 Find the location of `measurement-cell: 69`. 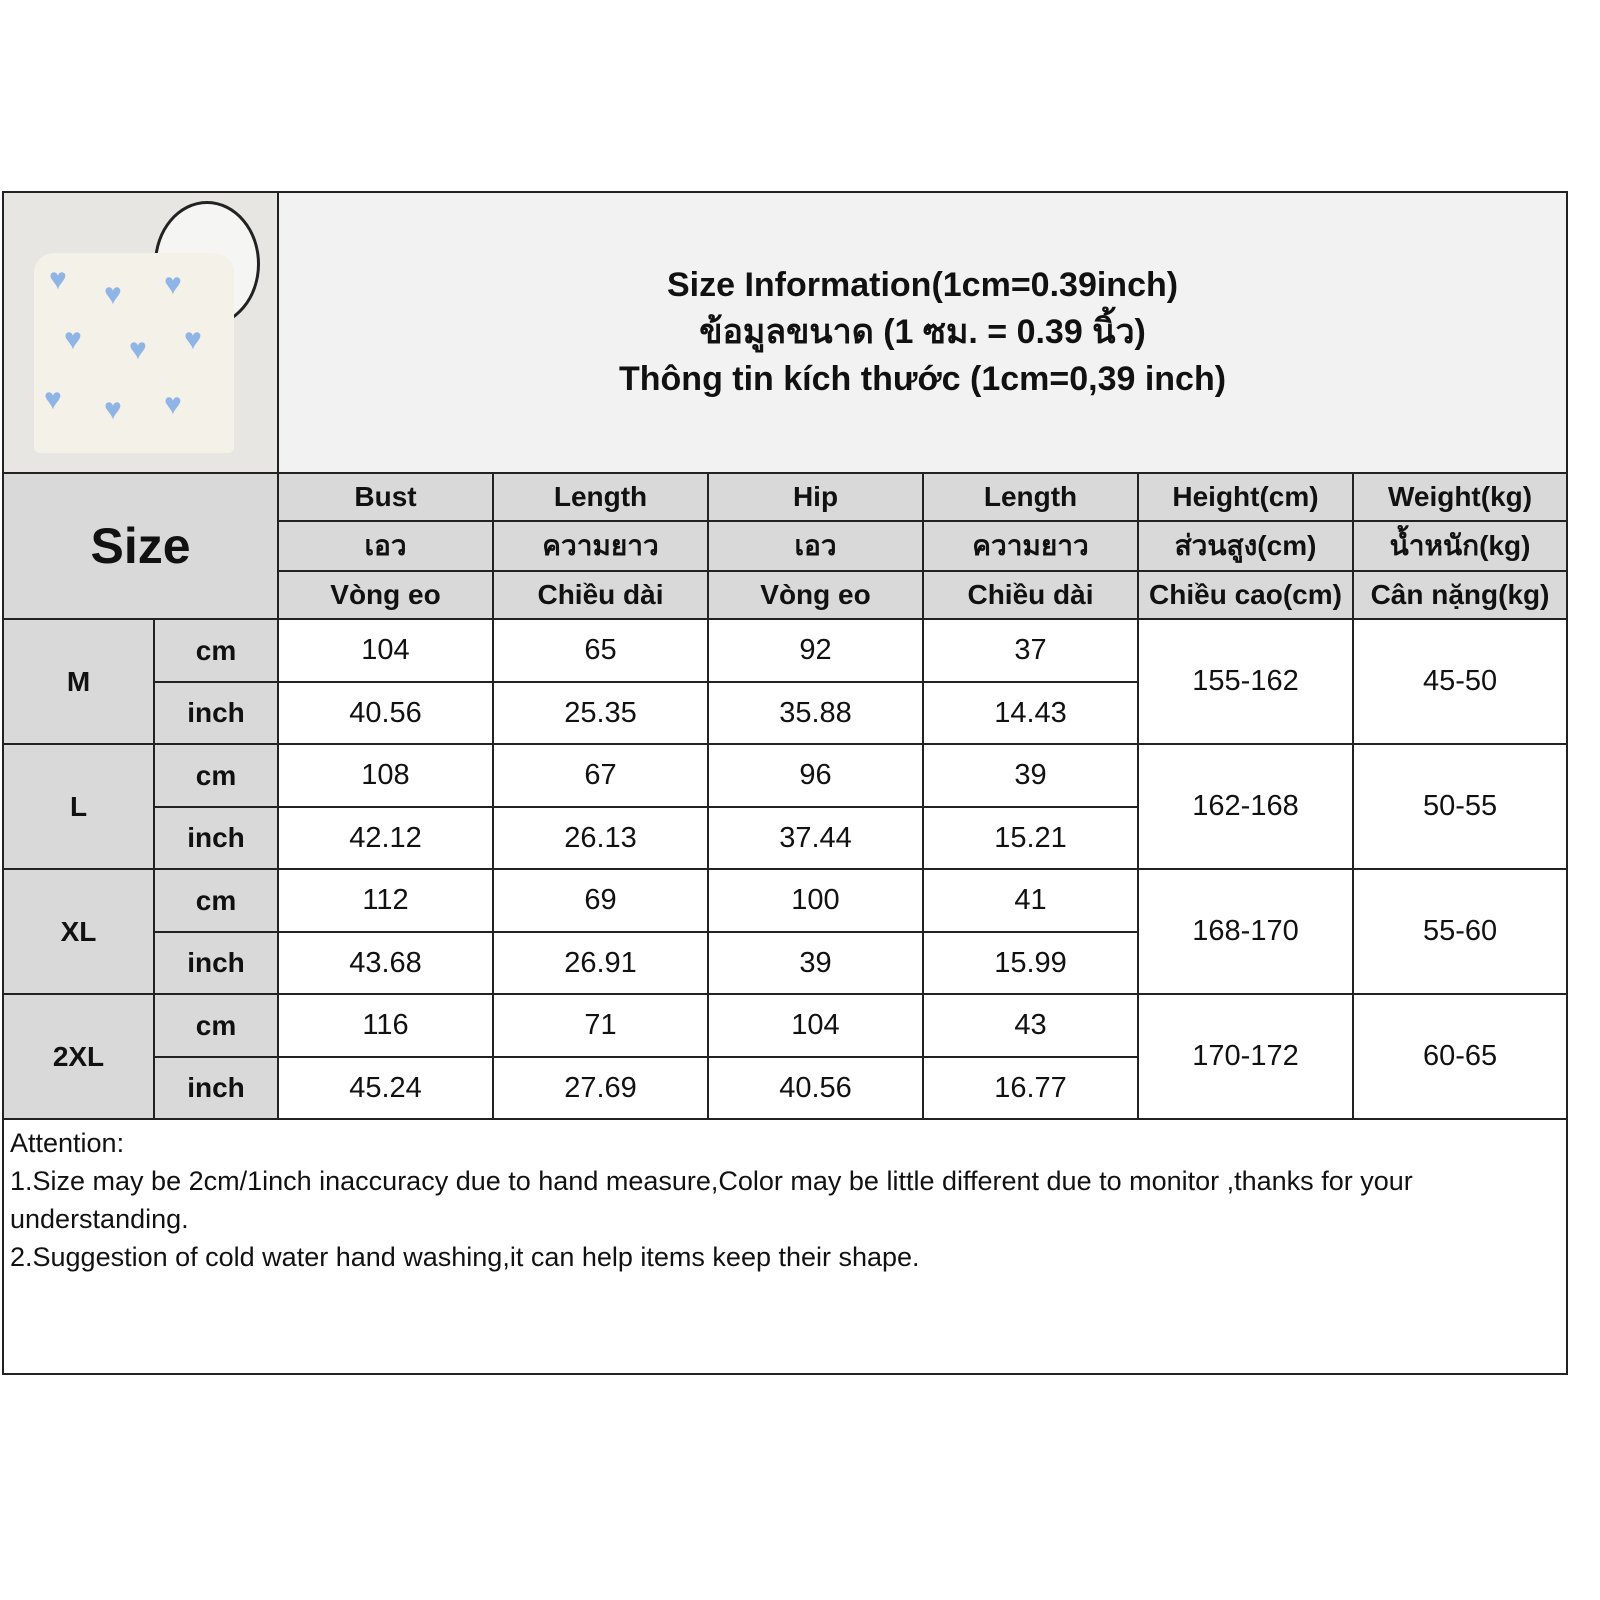

measurement-cell: 69 is located at coordinates (600, 900).